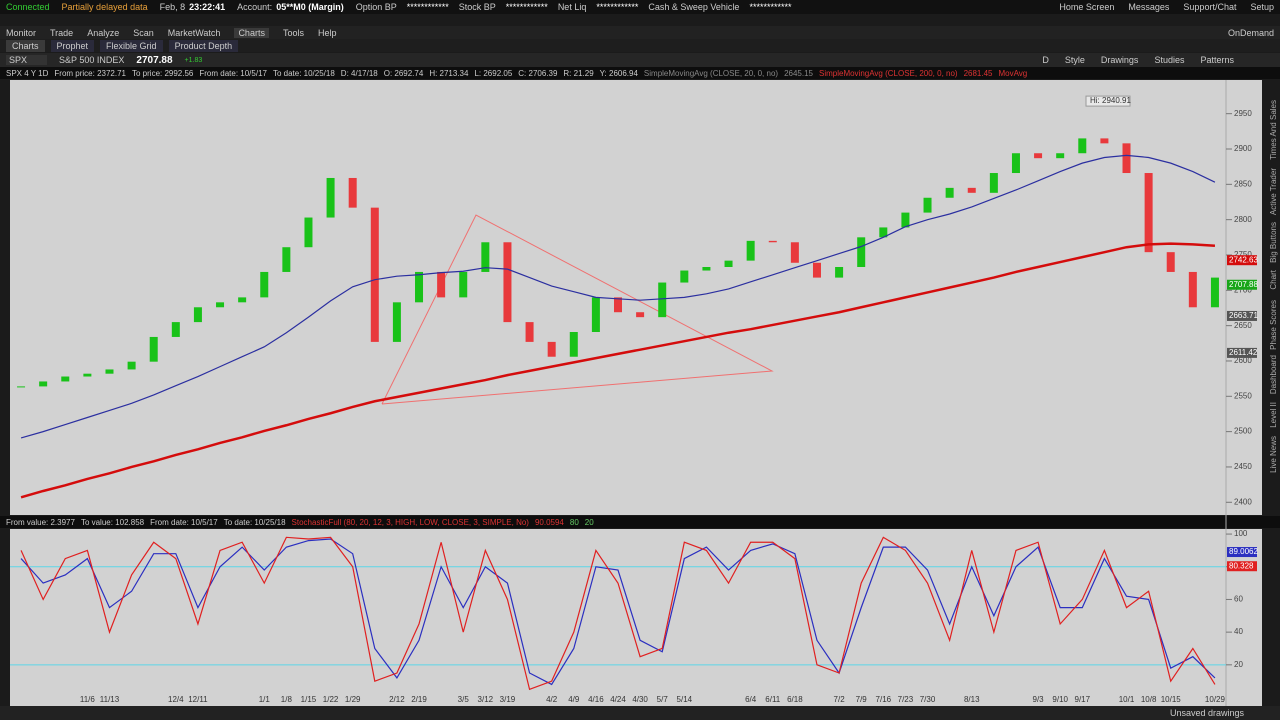 Image resolution: width=1280 pixels, height=720 pixels. Describe the element at coordinates (1243, 259) in the screenshot. I see `price-label: 2742.63` at that location.